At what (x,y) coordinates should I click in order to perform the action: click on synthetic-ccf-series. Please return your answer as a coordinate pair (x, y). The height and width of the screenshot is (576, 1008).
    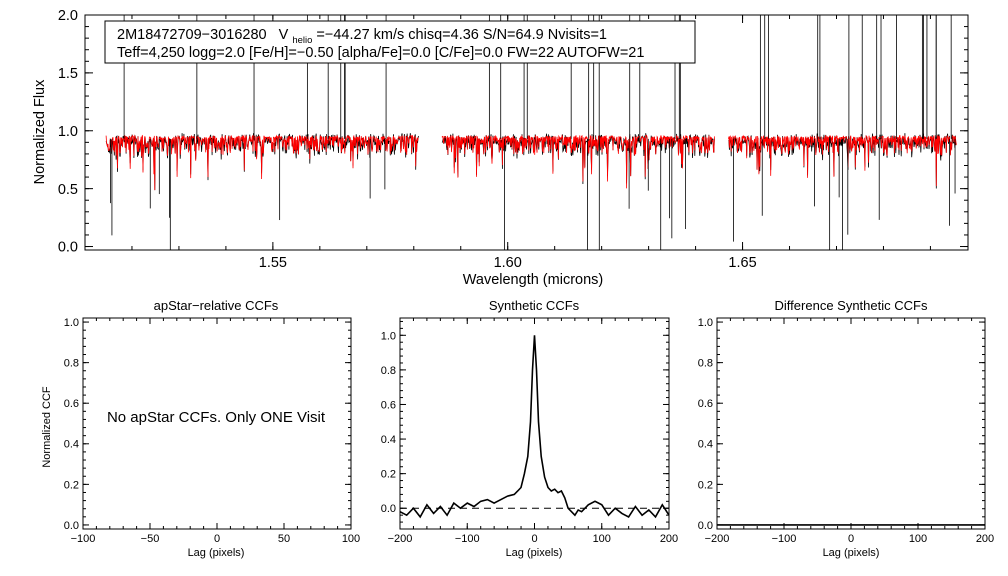
    Looking at the image, I should click on (534, 427).